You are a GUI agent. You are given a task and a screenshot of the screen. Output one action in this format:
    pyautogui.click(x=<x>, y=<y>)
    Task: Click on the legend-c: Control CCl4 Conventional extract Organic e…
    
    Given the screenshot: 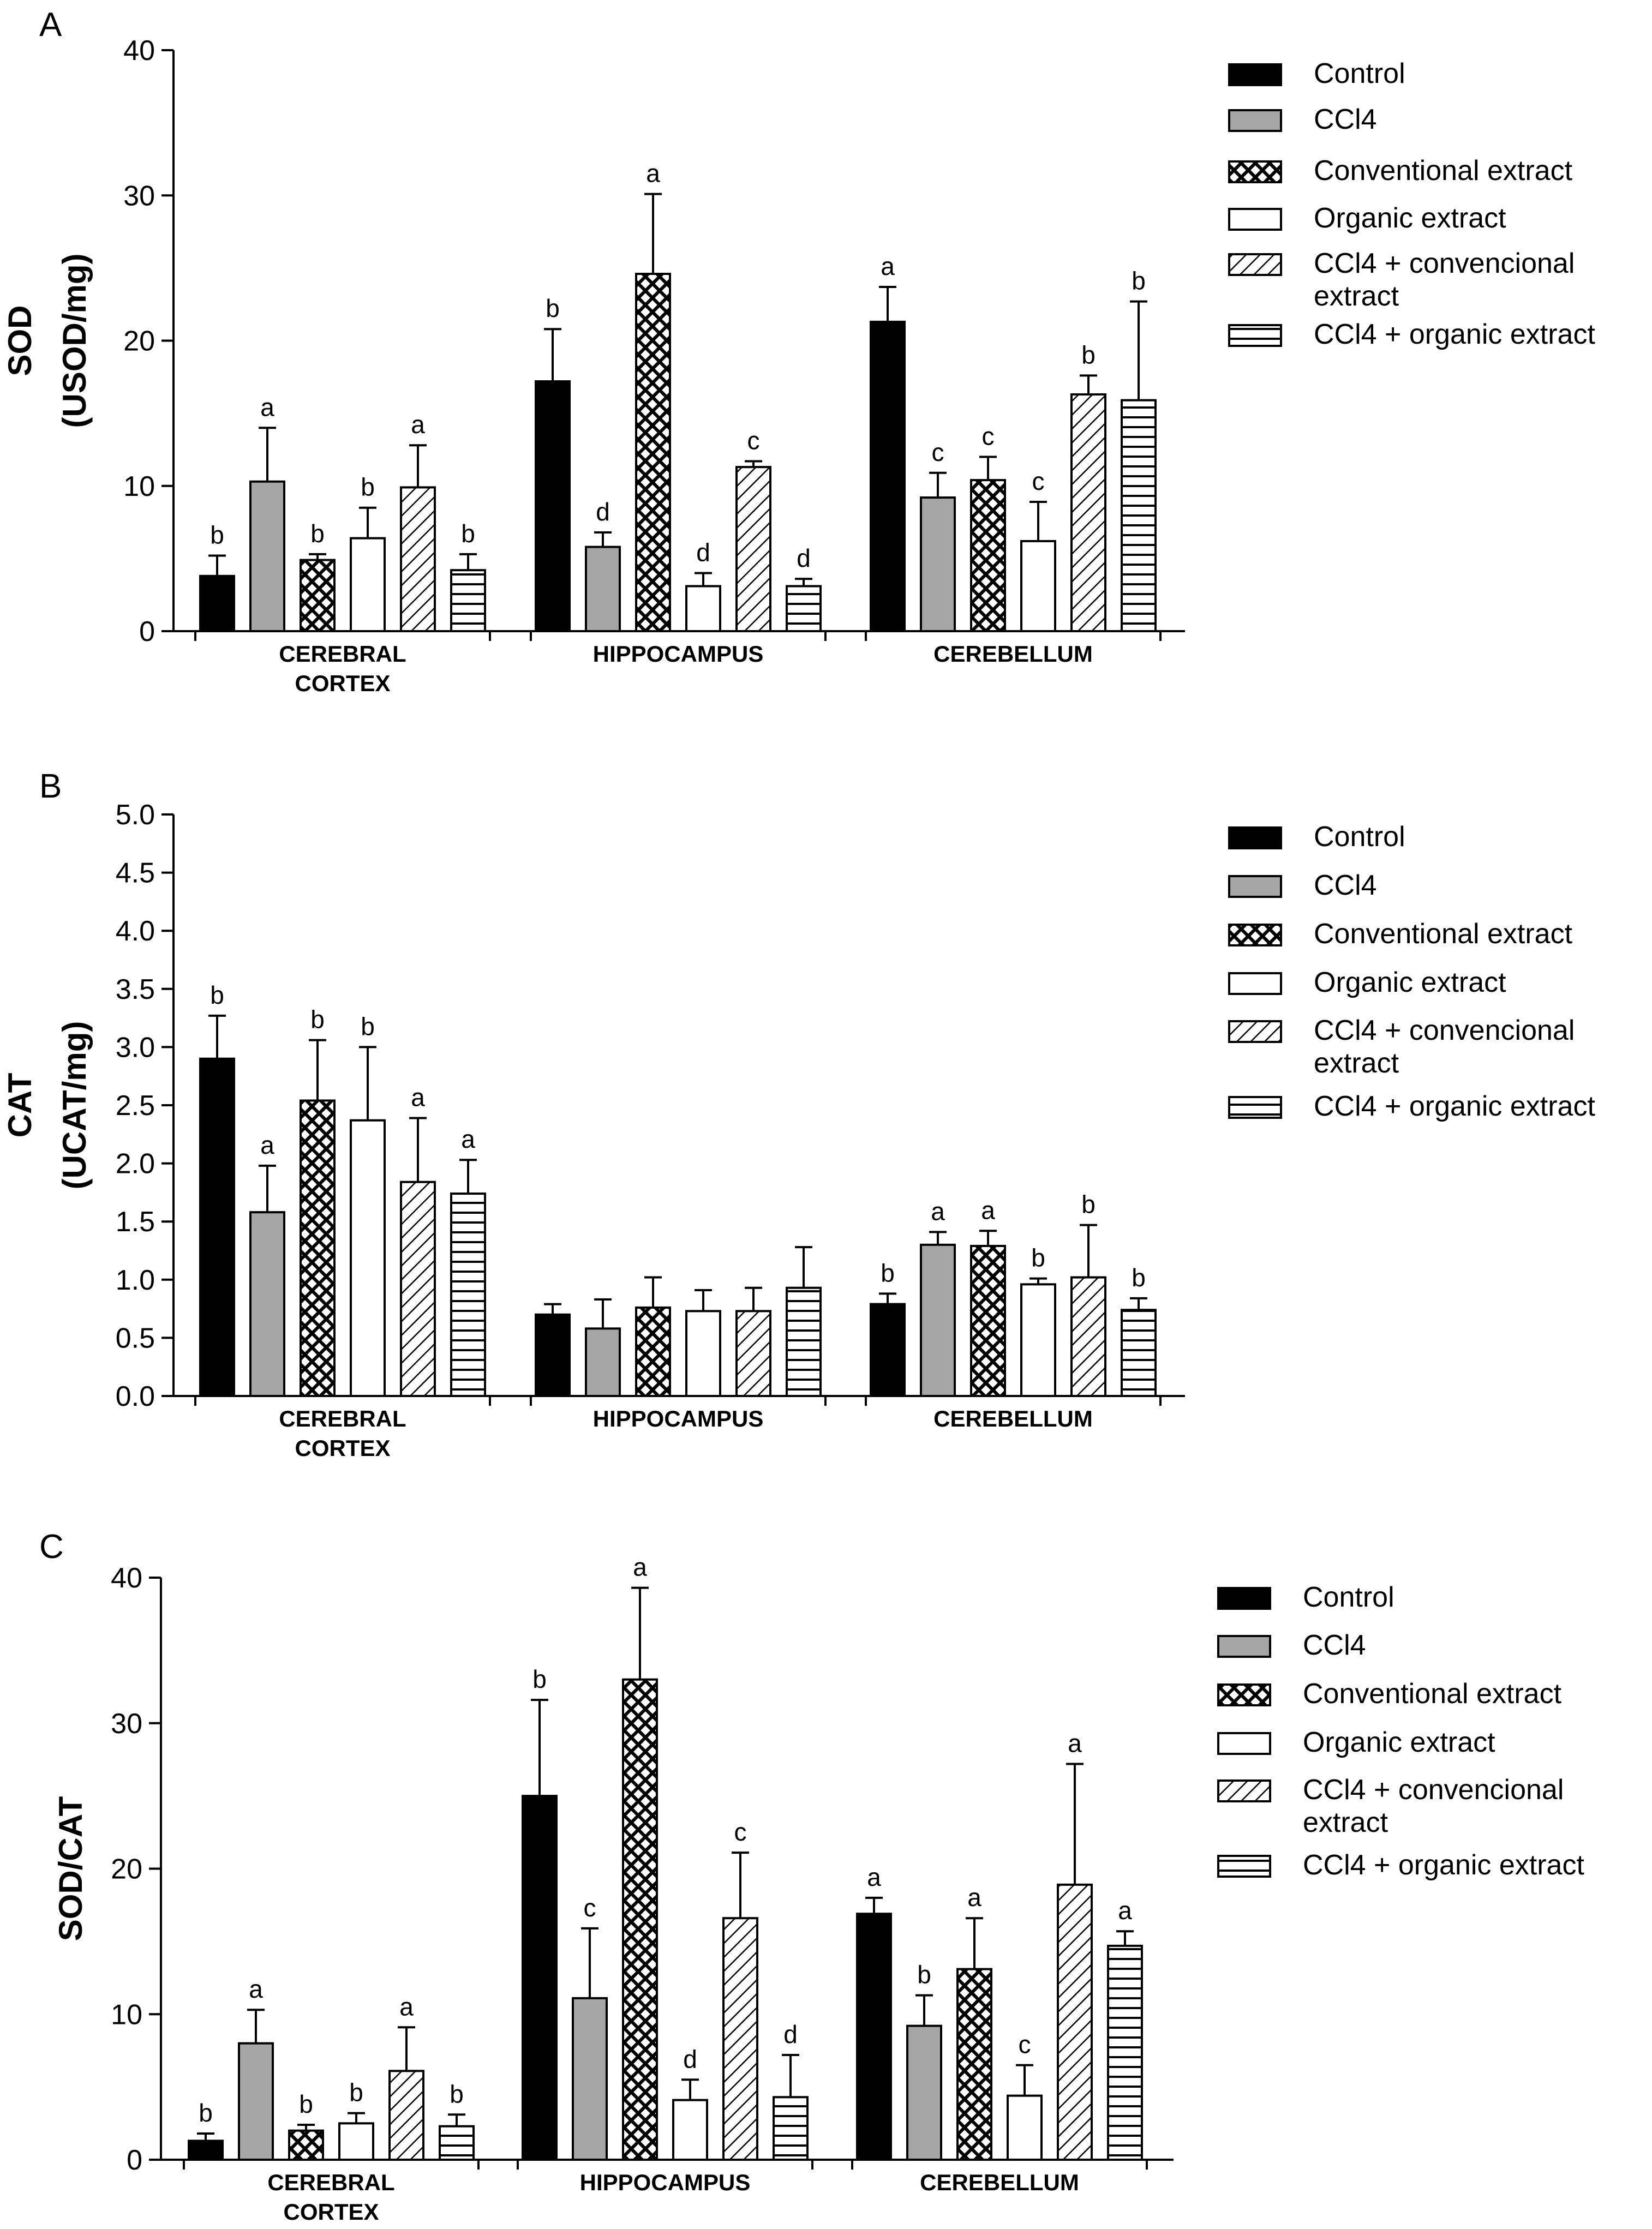 What is the action you would take?
    pyautogui.click(x=1400, y=1731)
    